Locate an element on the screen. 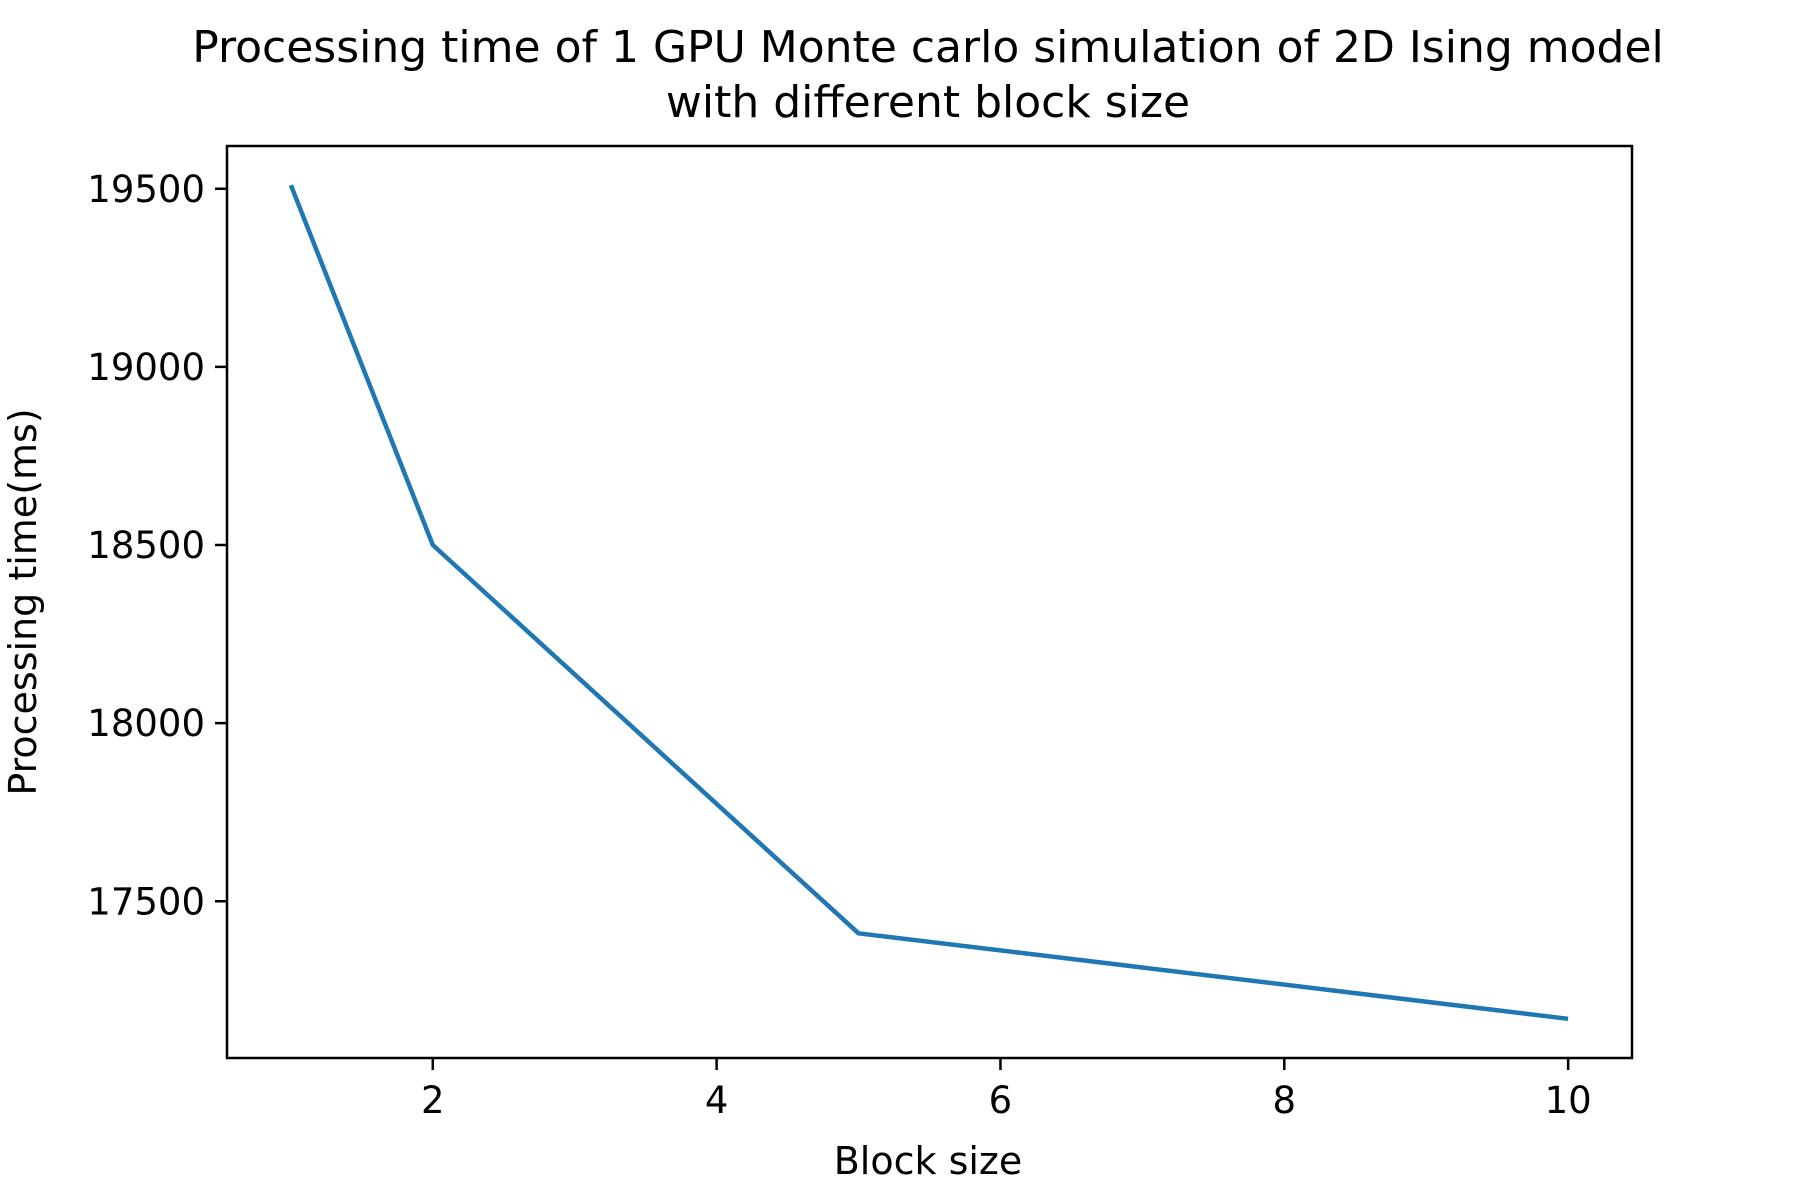 This screenshot has height=1204, width=1800. x-tick-label: 2 is located at coordinates (433, 1100).